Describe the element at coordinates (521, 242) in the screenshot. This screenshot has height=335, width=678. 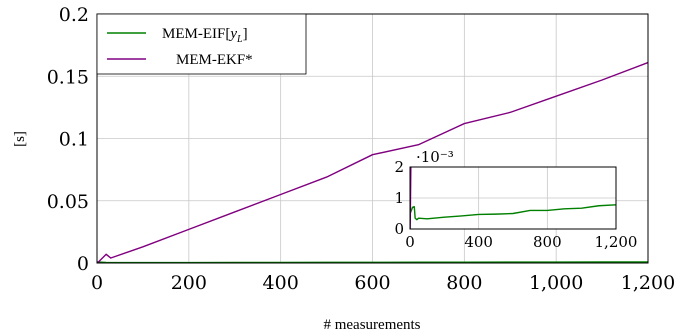
I see `inset-x-ticks: 0 400 800 1,200` at that location.